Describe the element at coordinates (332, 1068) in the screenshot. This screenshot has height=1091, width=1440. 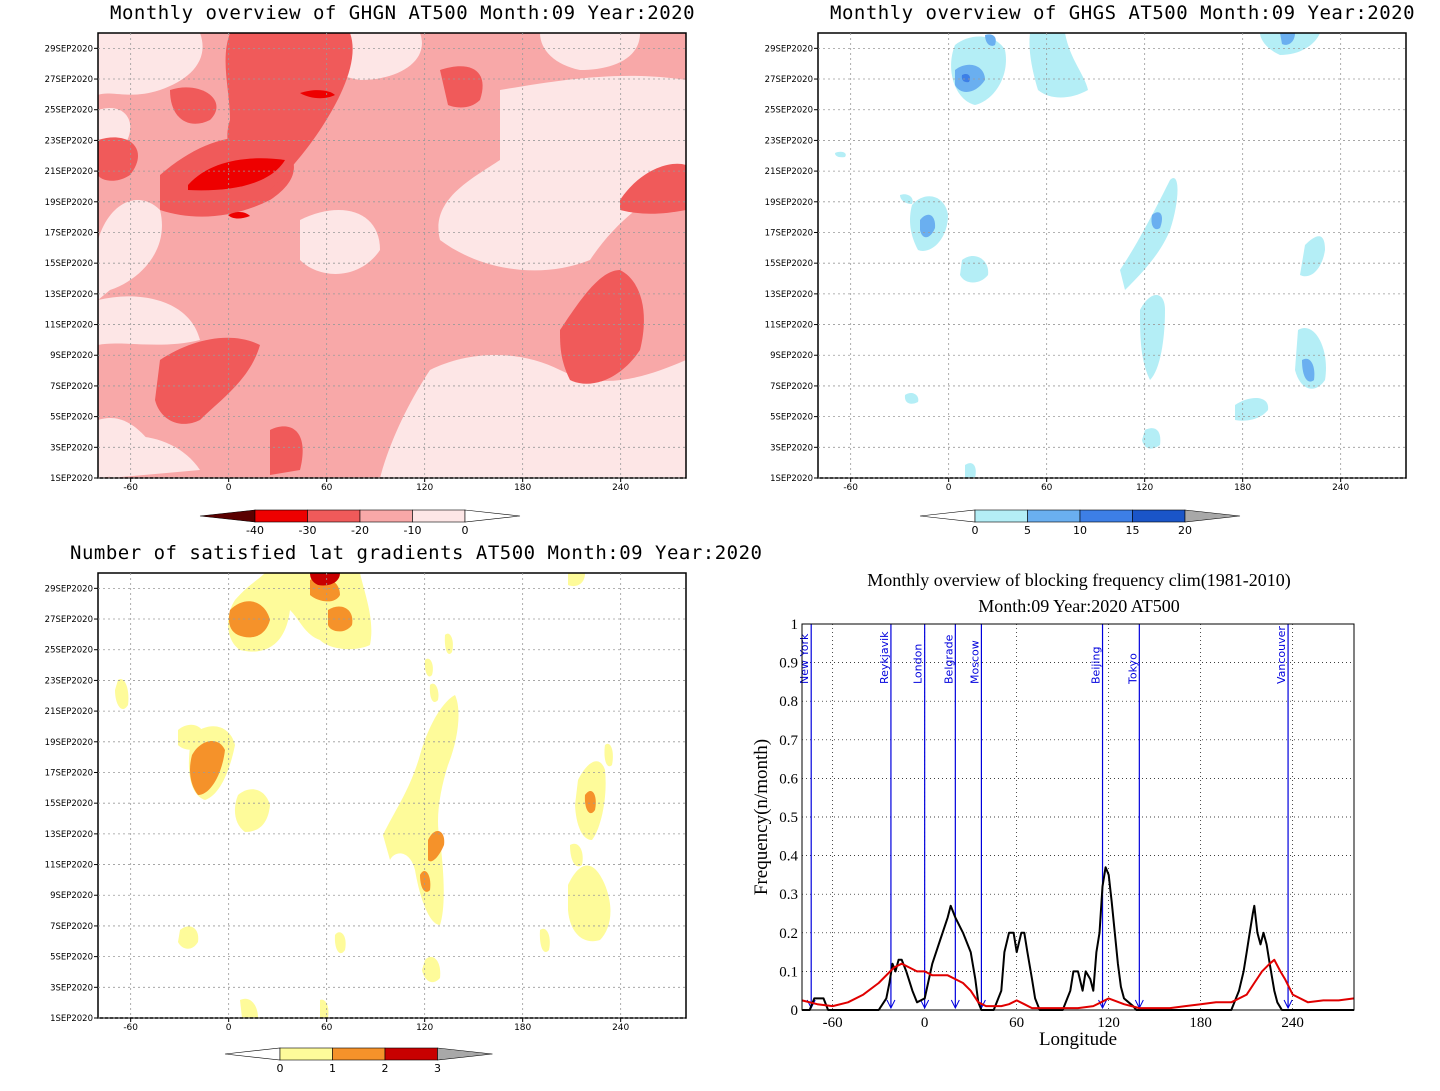
I see `colorbar-tick-label: 1` at that location.